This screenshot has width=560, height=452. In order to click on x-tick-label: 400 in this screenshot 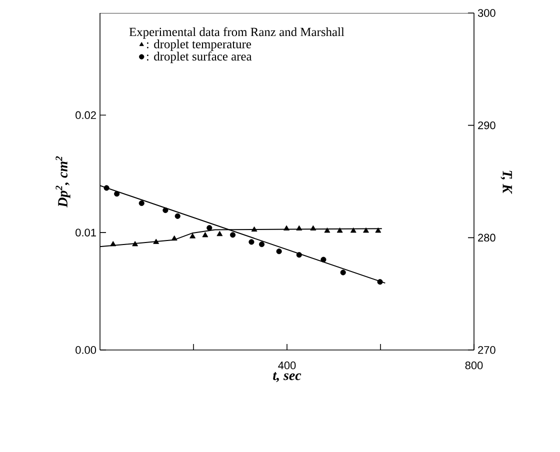, I will do `click(287, 366)`.